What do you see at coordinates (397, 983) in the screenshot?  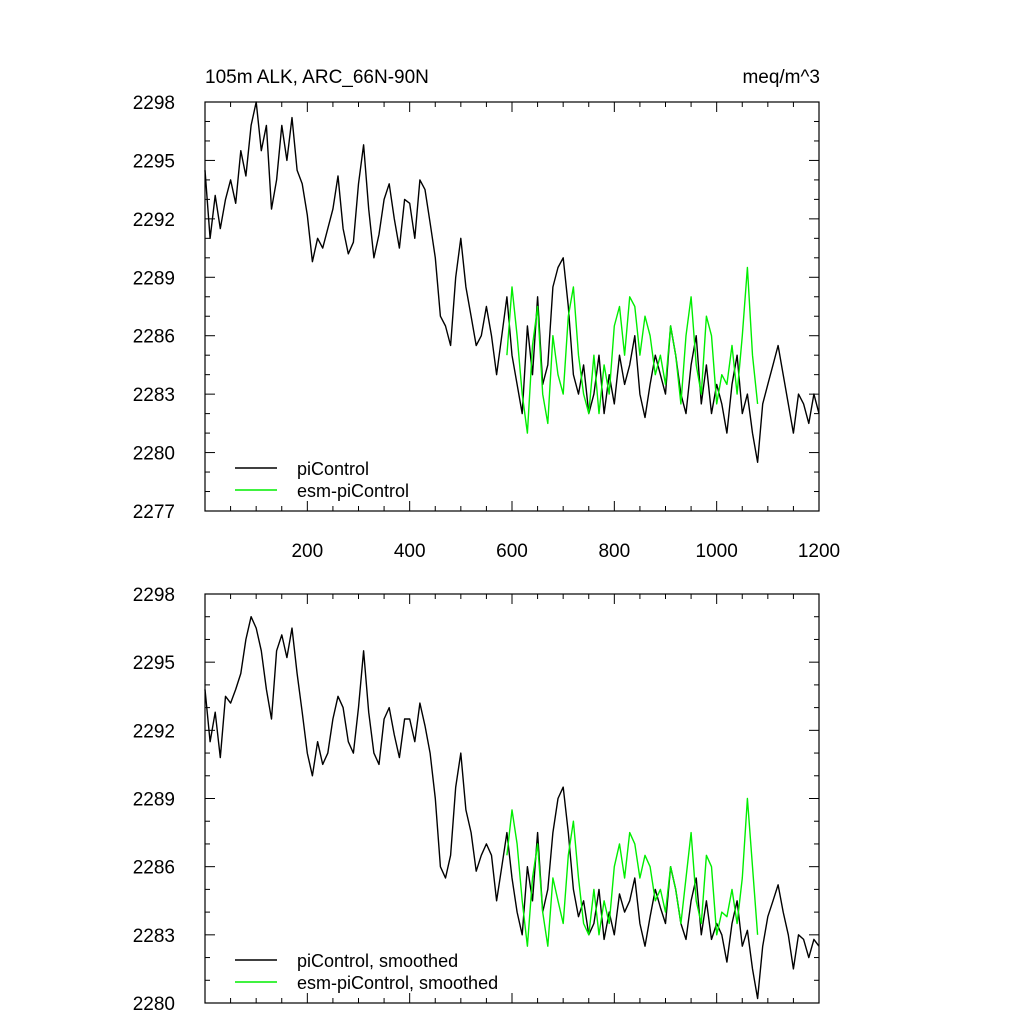 I see `legend-label-esm-picontrol-smoothed: esm-piControl, smoothed` at bounding box center [397, 983].